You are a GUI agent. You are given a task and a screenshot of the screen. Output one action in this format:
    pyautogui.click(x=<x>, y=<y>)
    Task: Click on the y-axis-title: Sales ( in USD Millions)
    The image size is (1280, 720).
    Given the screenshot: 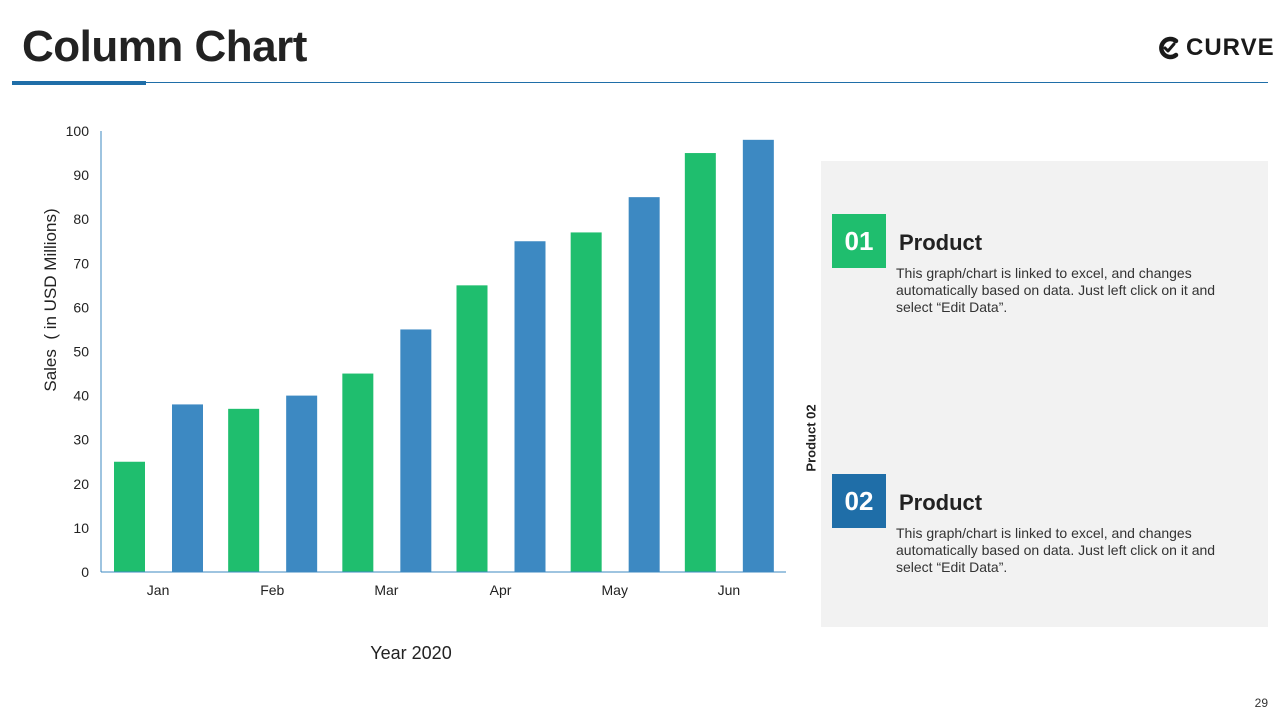 What is the action you would take?
    pyautogui.click(x=50, y=300)
    